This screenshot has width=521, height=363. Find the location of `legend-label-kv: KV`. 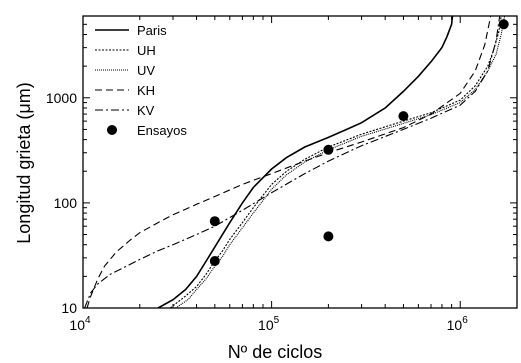

legend-label-kv: KV is located at coordinates (146, 110).